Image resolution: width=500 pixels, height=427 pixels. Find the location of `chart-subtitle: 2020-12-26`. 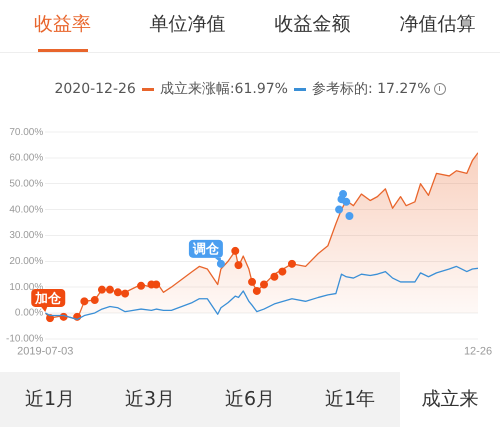

chart-subtitle: 2020-12-26 is located at coordinates (95, 89).